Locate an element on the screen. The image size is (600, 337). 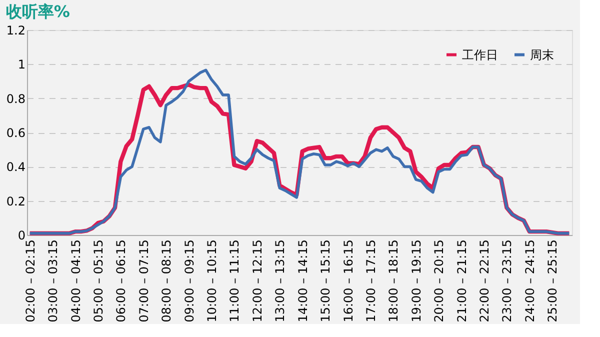
x-tick-label: 08:00 – 08:15 is located at coordinates (167, 281).